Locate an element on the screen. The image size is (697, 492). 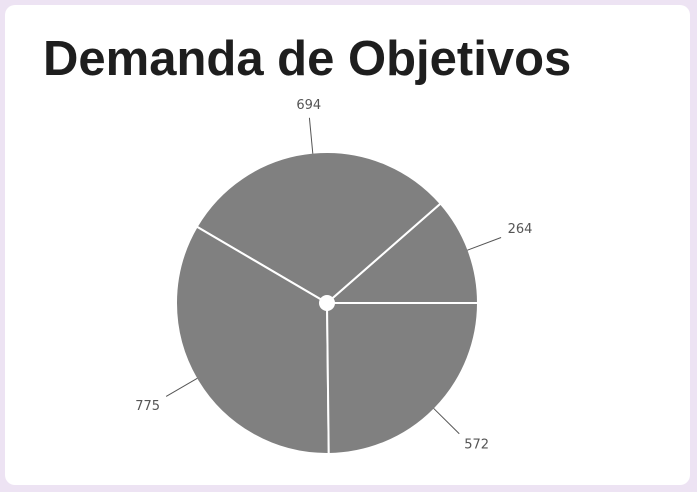
chart-title: Demanda de Objetivos is located at coordinates (307, 59).